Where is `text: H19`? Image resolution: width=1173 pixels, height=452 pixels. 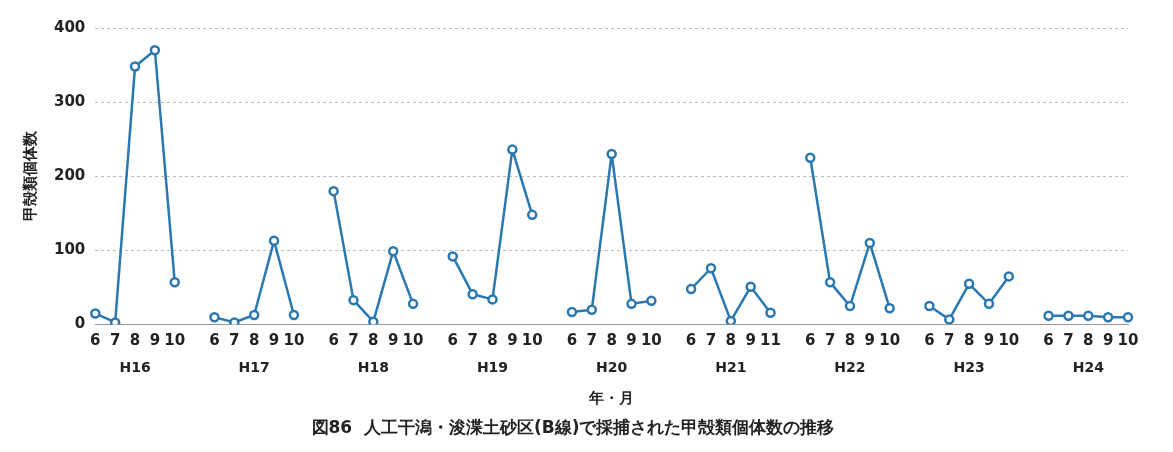 text: H19 is located at coordinates (492, 367).